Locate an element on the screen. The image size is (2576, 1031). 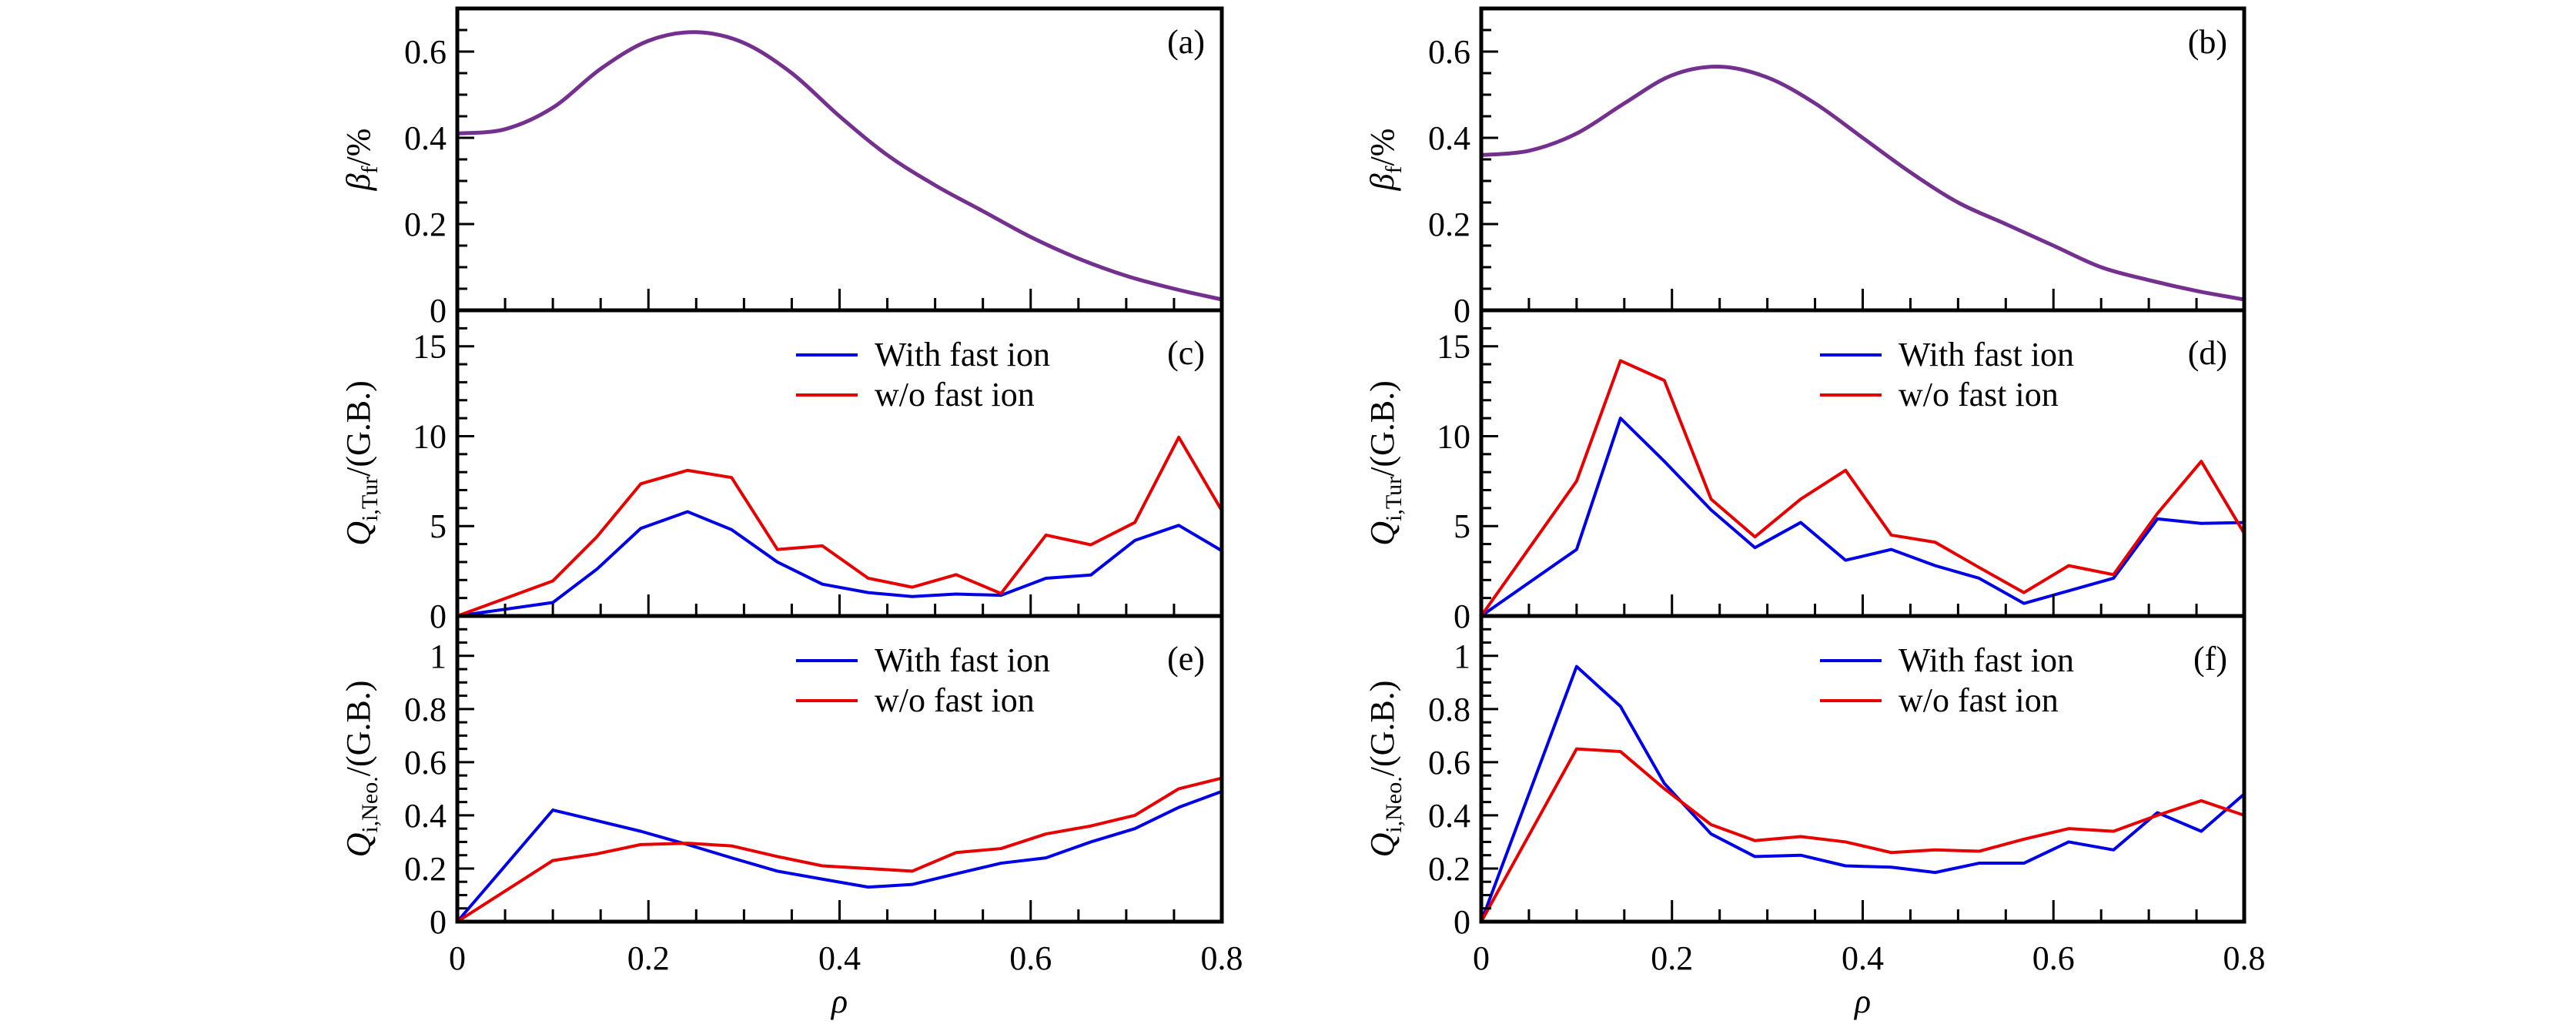
panel-label: (e) is located at coordinates (1186, 659).